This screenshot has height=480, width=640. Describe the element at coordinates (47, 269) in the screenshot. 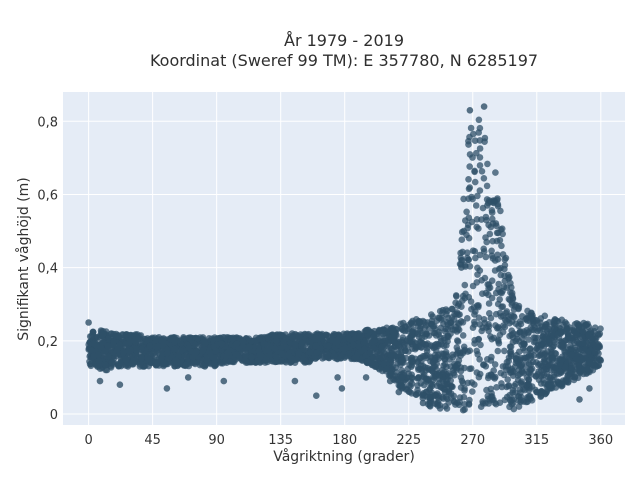

I see `y-tick-label: 0,4` at that location.